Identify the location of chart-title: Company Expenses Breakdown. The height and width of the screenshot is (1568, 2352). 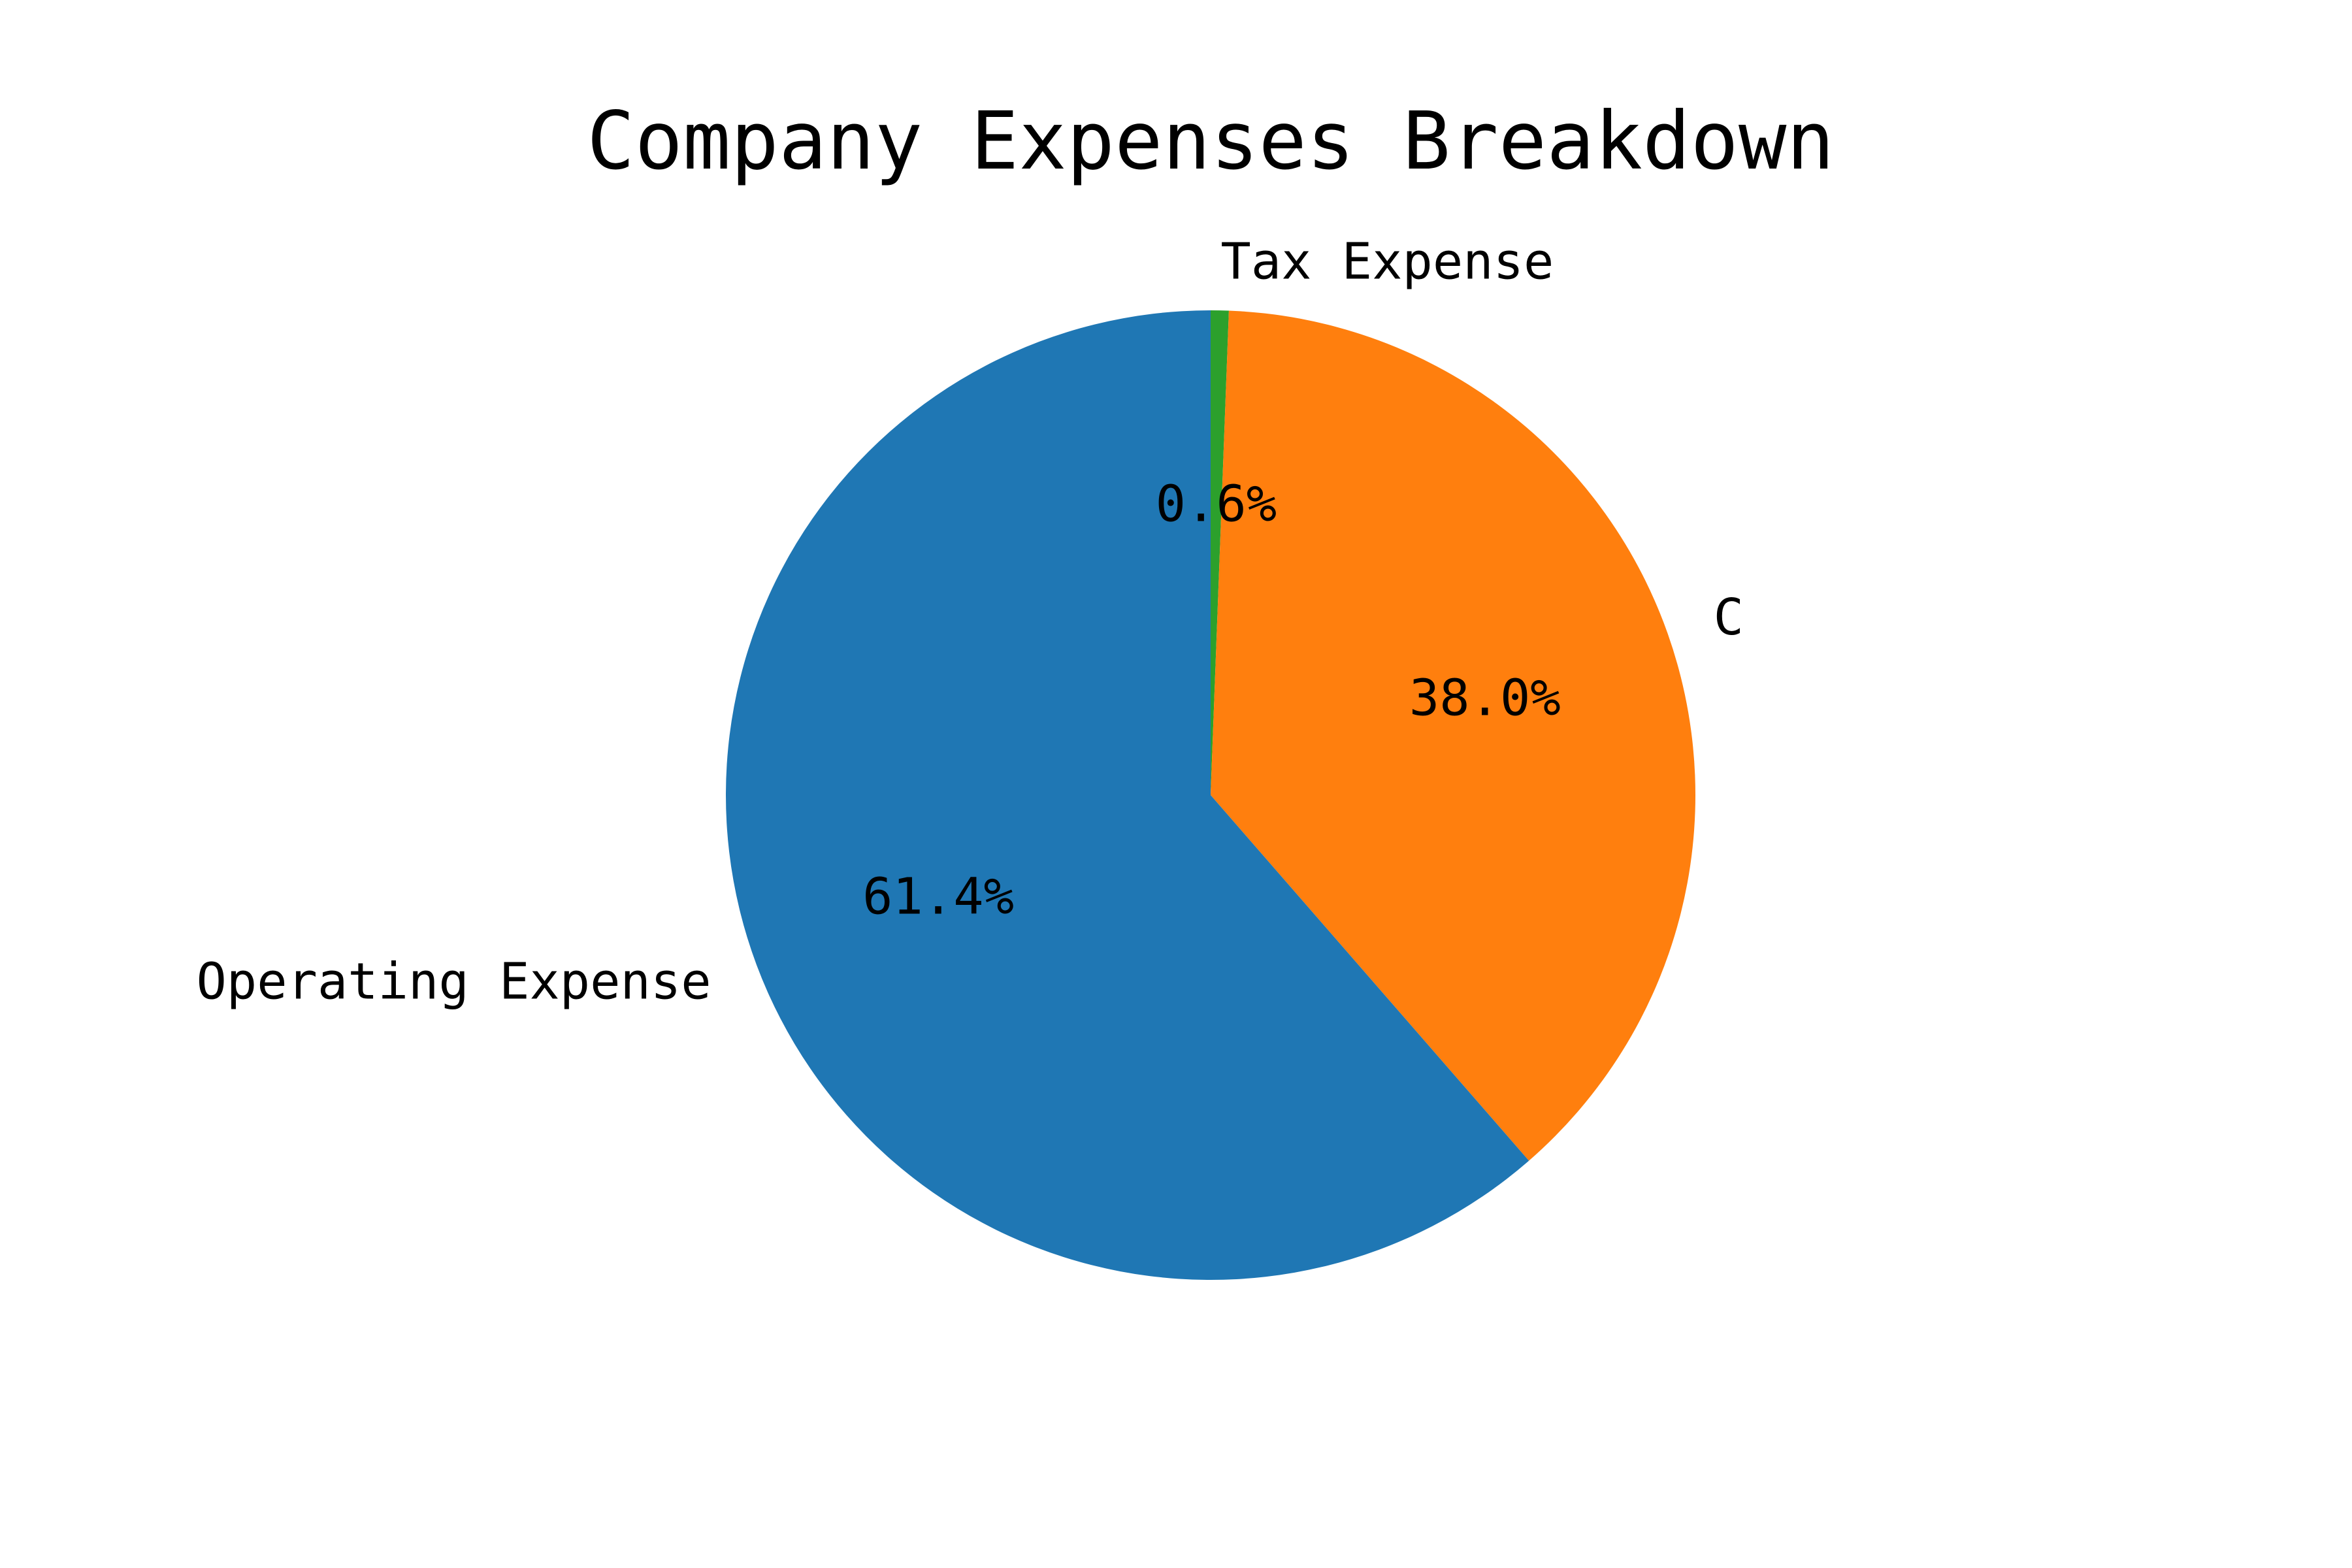
(1211, 141).